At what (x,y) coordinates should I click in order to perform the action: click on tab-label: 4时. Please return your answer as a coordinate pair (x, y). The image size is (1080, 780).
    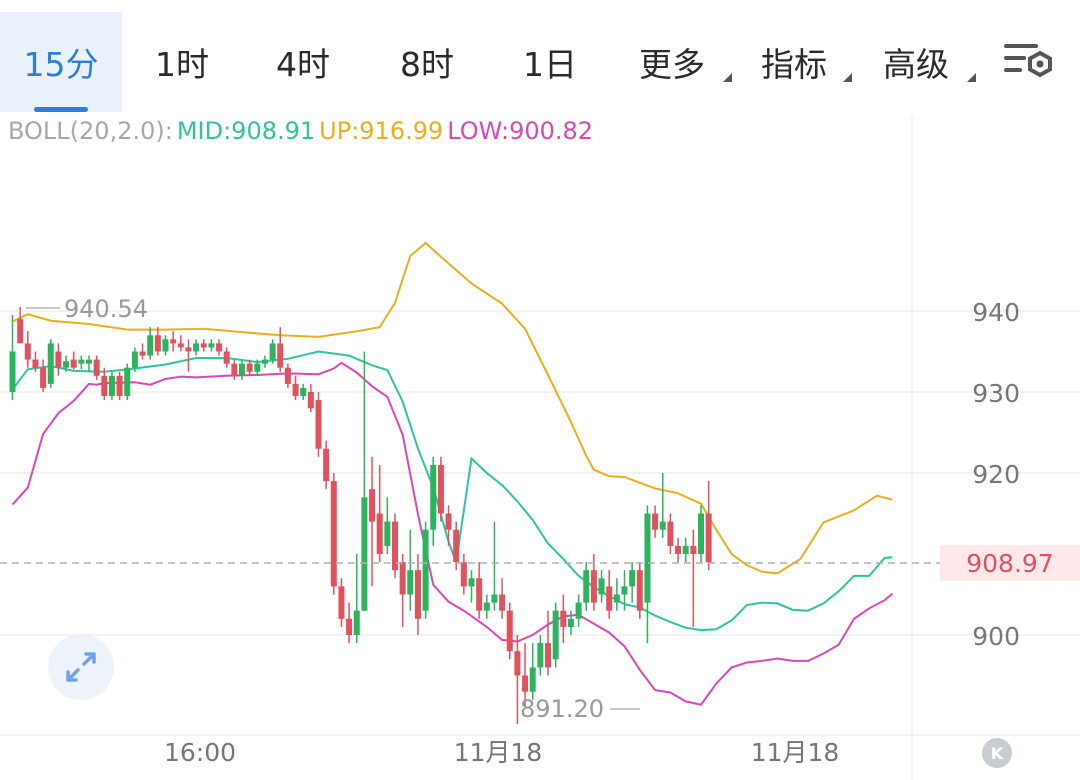
    Looking at the image, I should click on (303, 64).